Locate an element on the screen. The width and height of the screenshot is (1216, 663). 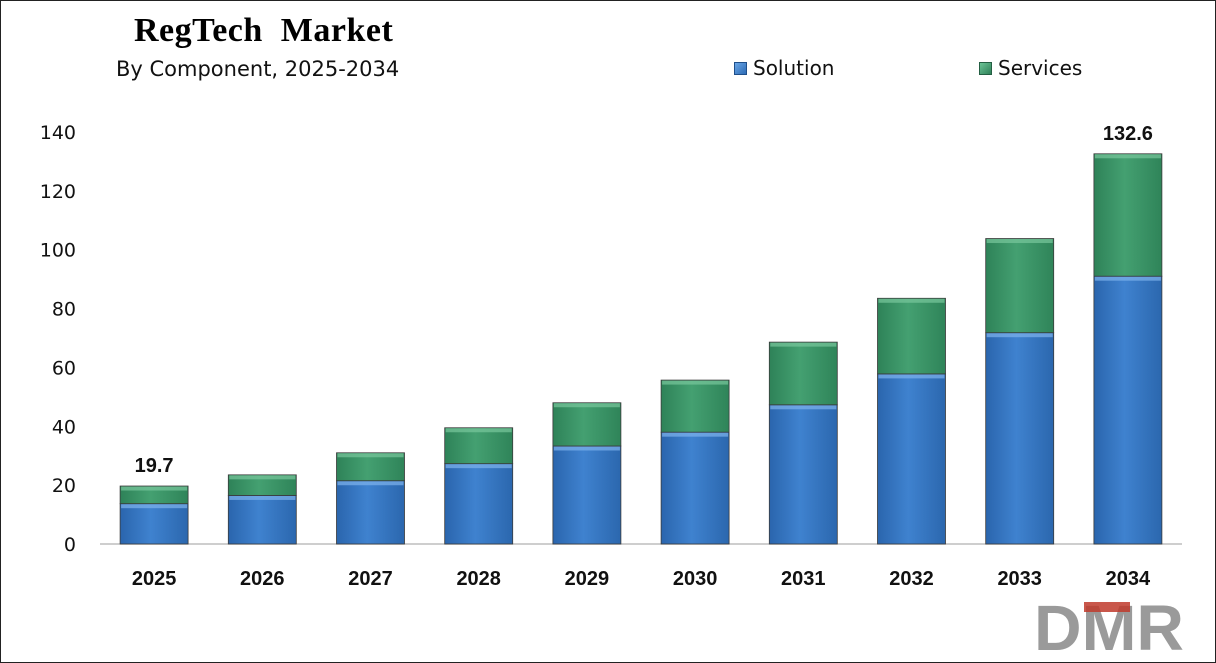
bar-highlight-services-2030 is located at coordinates (695, 382).